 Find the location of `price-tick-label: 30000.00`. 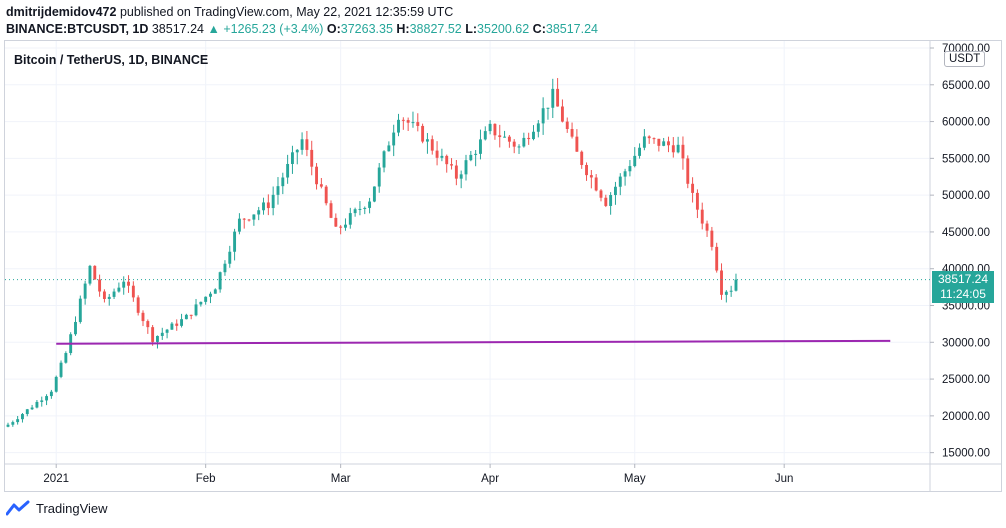

price-tick-label: 30000.00 is located at coordinates (966, 343).